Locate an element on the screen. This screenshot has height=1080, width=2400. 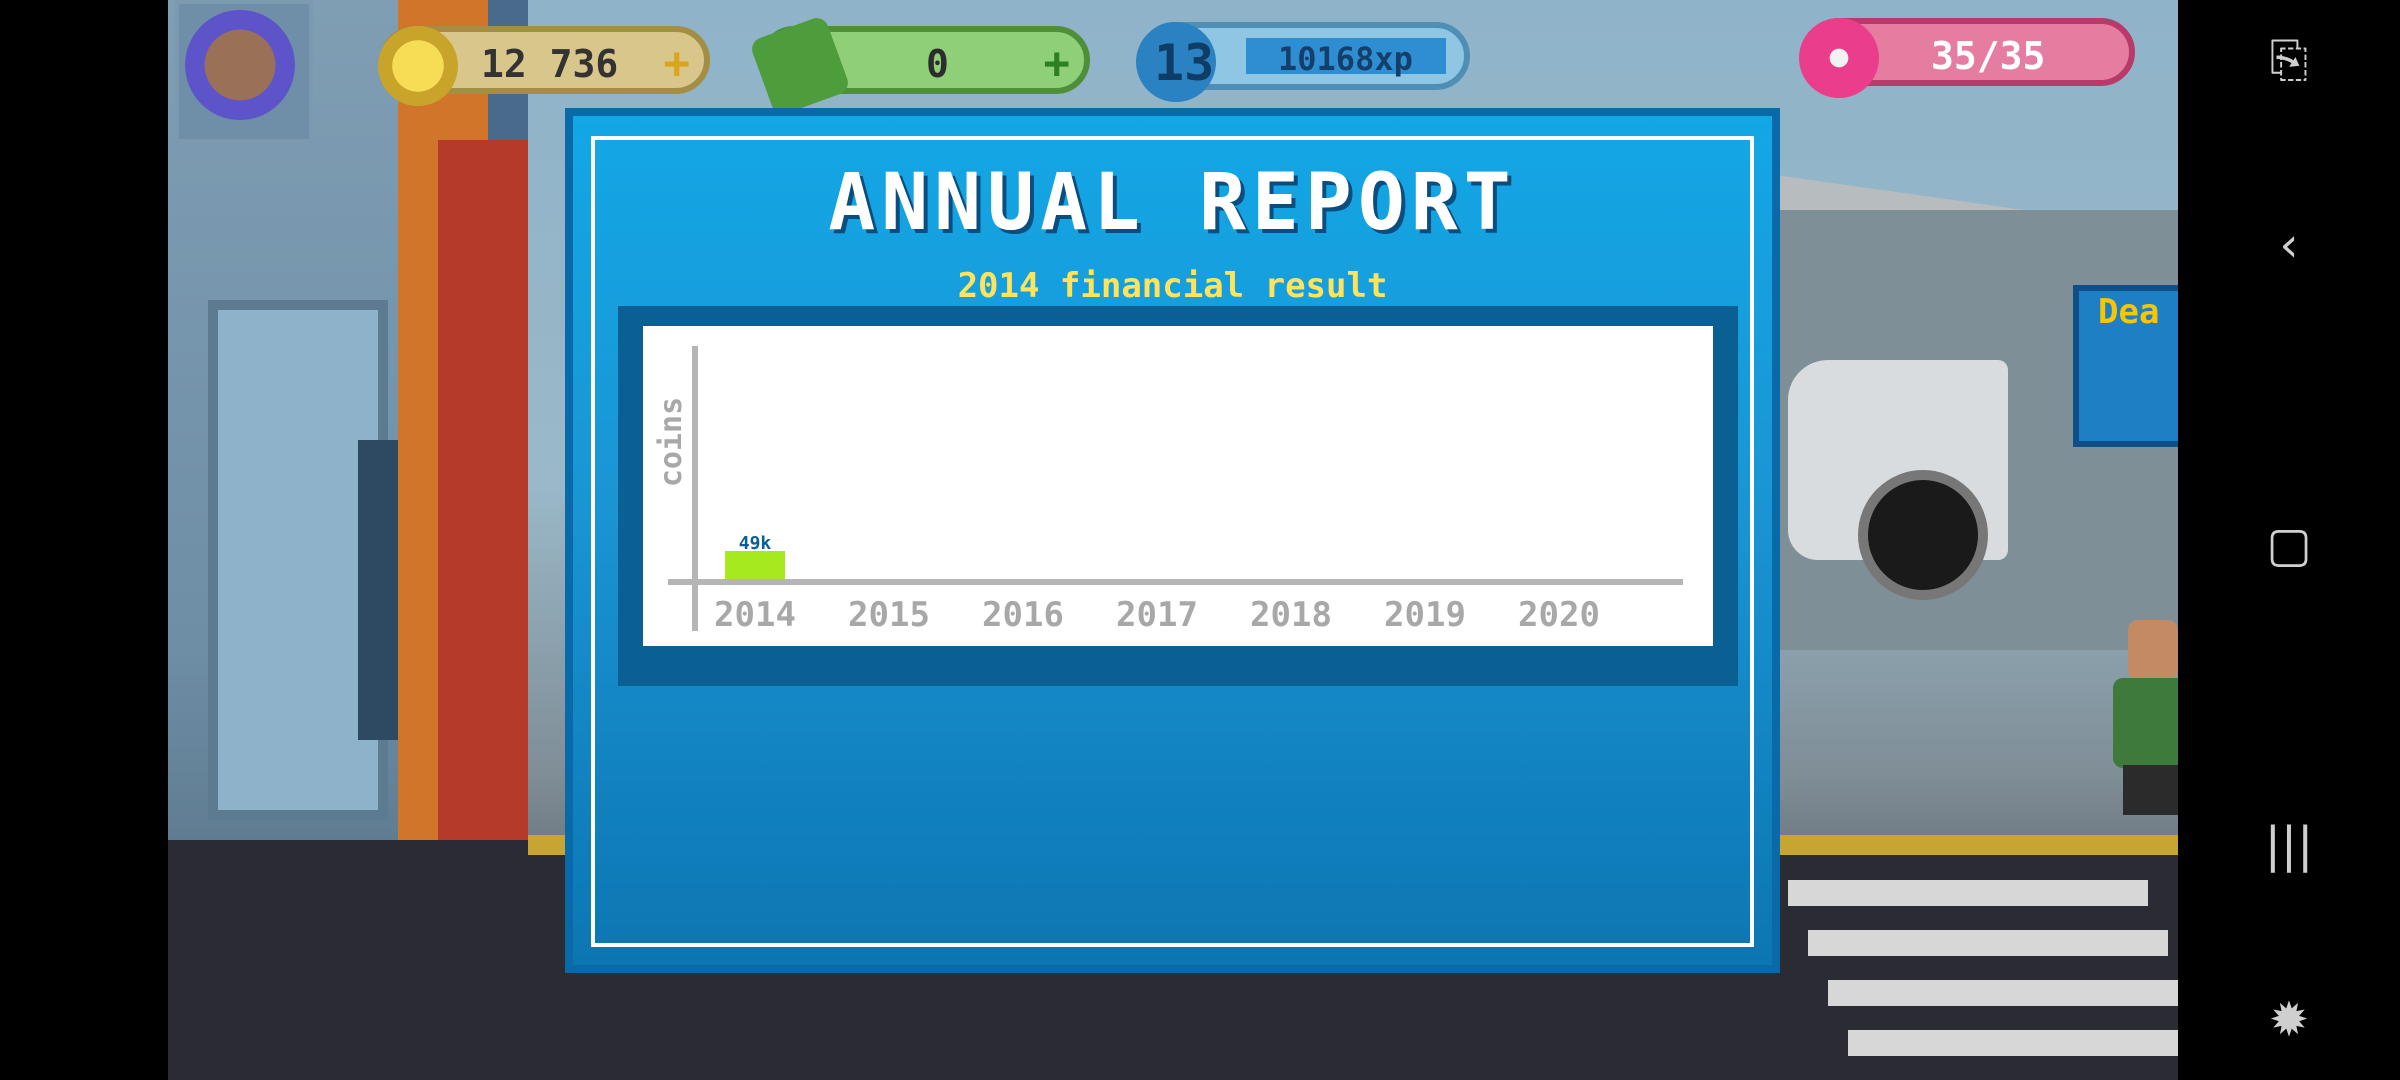
npc-body is located at coordinates (2145, 723).